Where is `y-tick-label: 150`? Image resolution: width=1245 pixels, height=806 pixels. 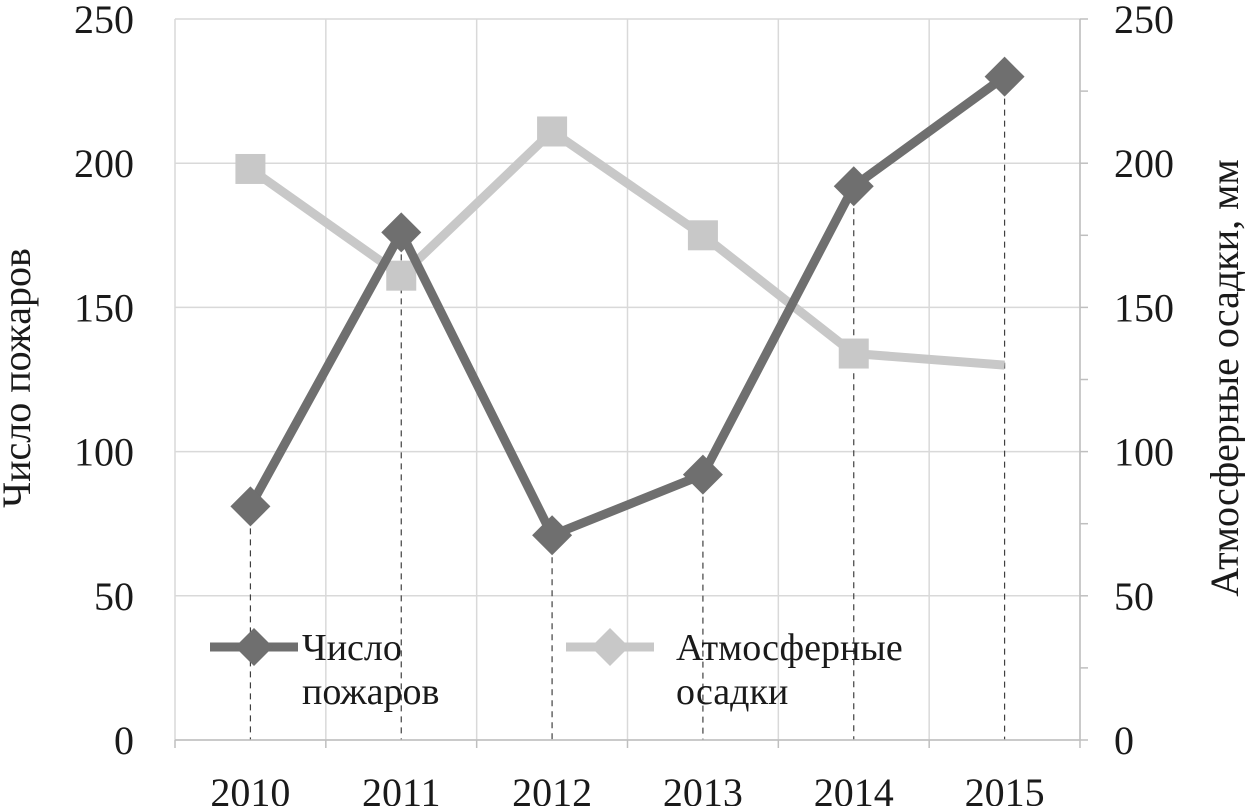 y-tick-label: 150 is located at coordinates (104, 307).